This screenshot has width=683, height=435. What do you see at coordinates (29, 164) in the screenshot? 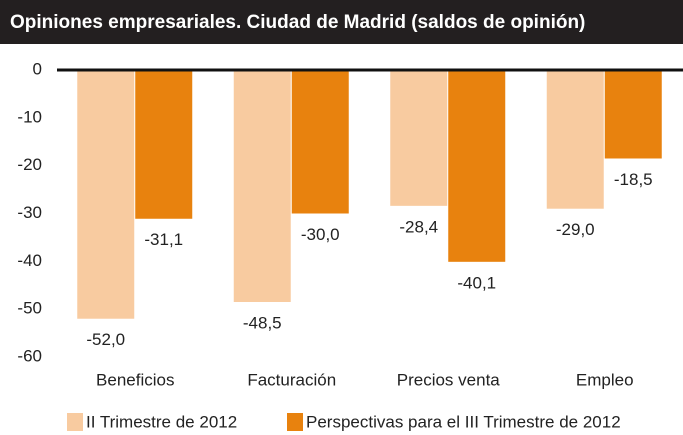
I see `y-tick-label: -20` at bounding box center [29, 164].